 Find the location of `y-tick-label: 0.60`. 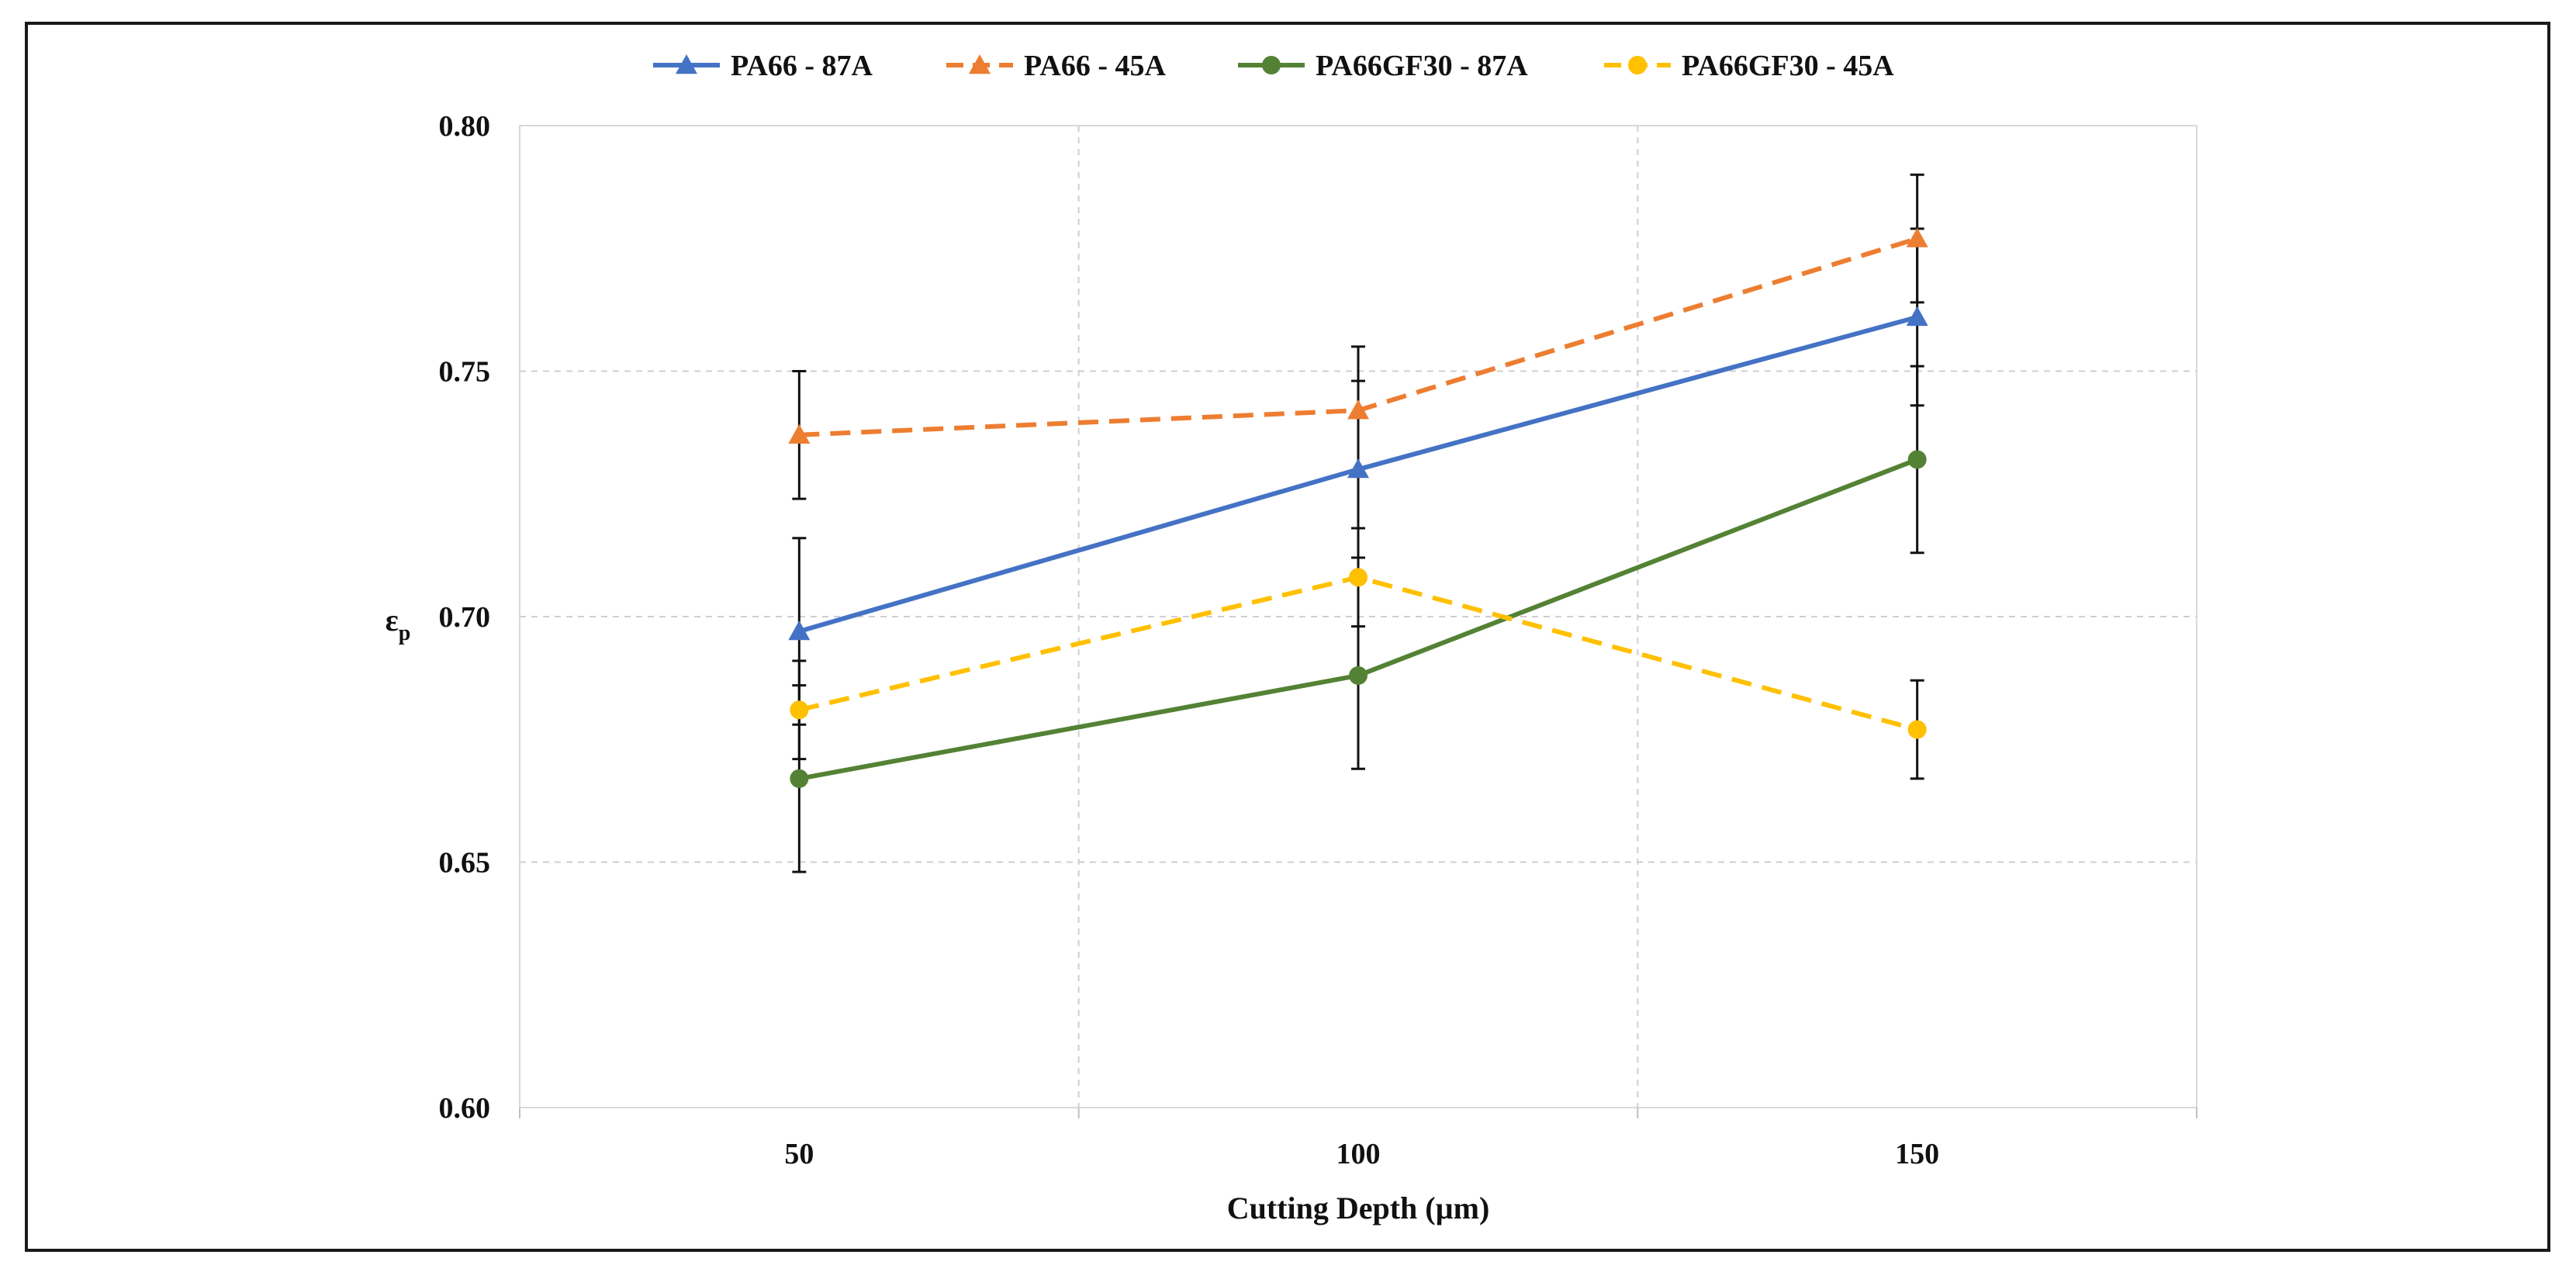

y-tick-label: 0.60 is located at coordinates (465, 1108).